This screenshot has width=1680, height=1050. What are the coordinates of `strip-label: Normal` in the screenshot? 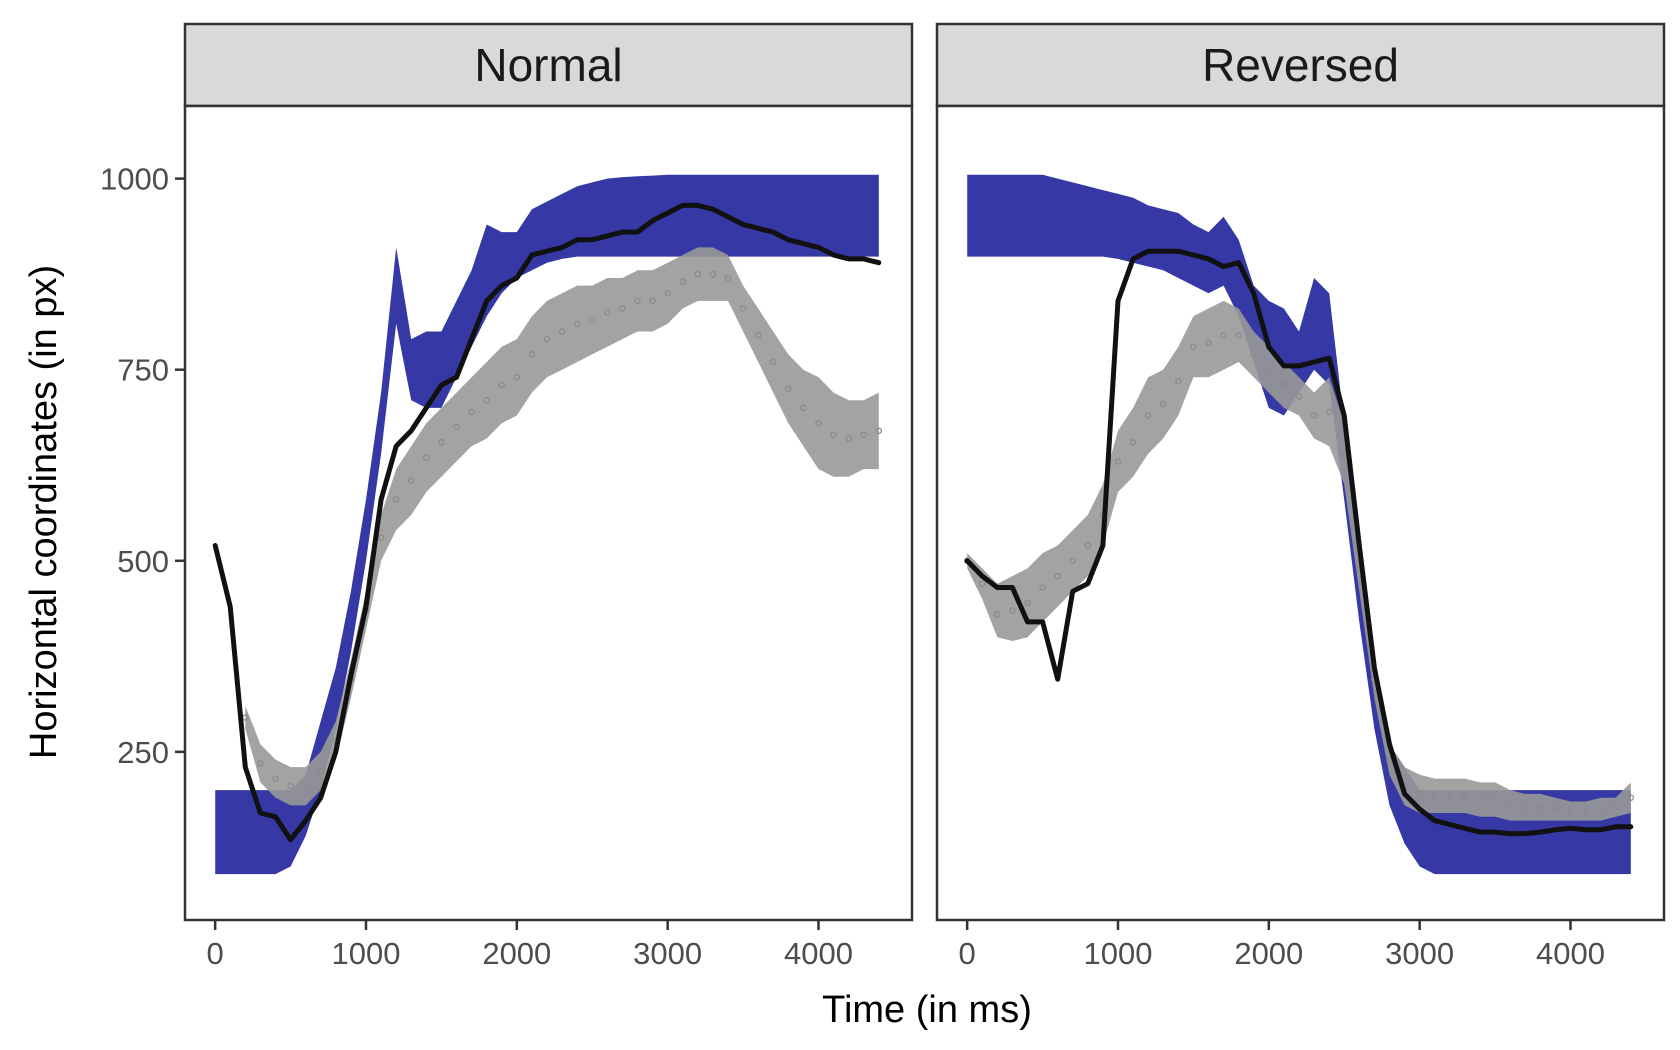 It's located at (548, 65).